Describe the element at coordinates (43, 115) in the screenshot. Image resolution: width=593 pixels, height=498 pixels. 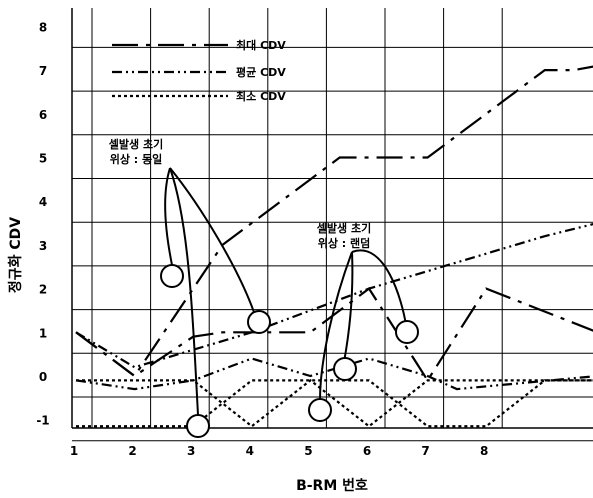
I see `y-tick-label: 6` at that location.